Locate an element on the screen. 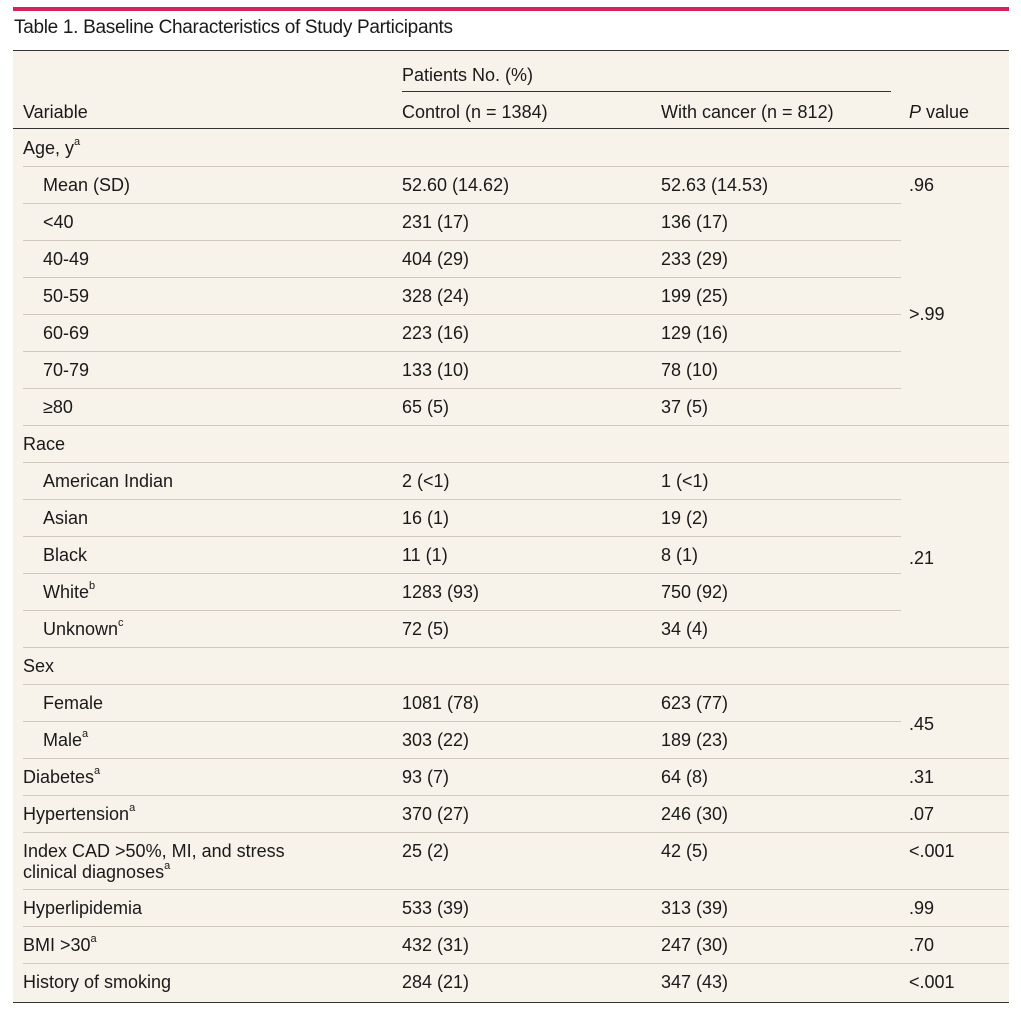  footnote-marker: c is located at coordinates (121, 623).